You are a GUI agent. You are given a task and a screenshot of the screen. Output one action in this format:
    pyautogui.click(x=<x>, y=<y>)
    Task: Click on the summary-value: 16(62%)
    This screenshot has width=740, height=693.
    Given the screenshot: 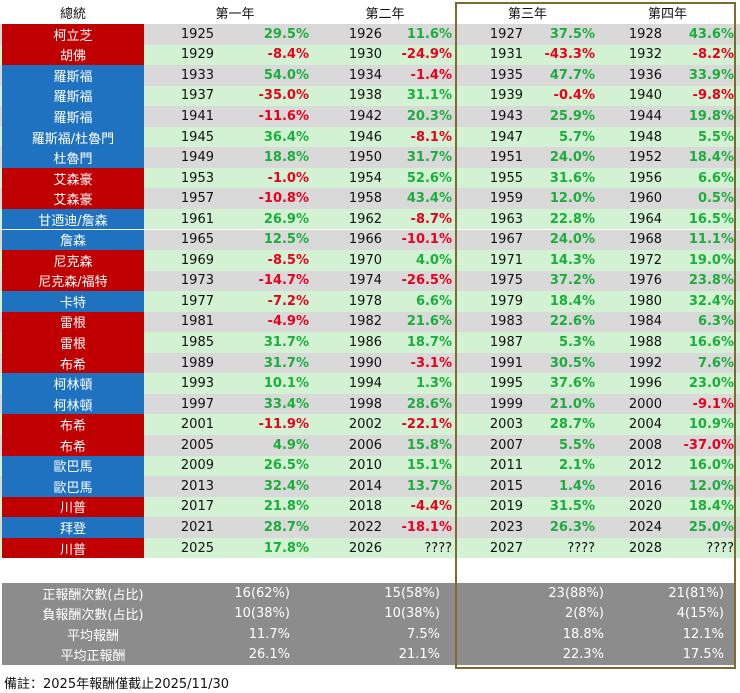 What is the action you would take?
    pyautogui.click(x=262, y=593)
    